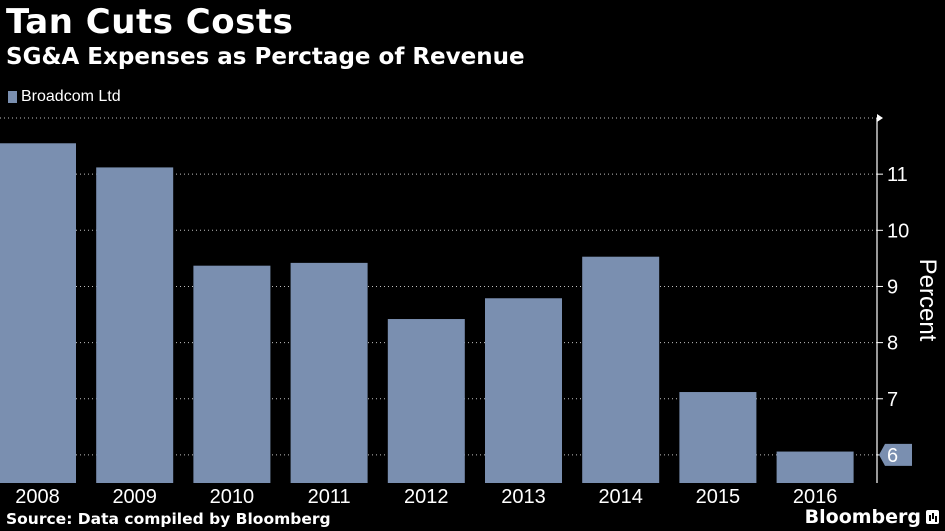  What do you see at coordinates (232, 497) in the screenshot?
I see `x-tick-label: 2010` at bounding box center [232, 497].